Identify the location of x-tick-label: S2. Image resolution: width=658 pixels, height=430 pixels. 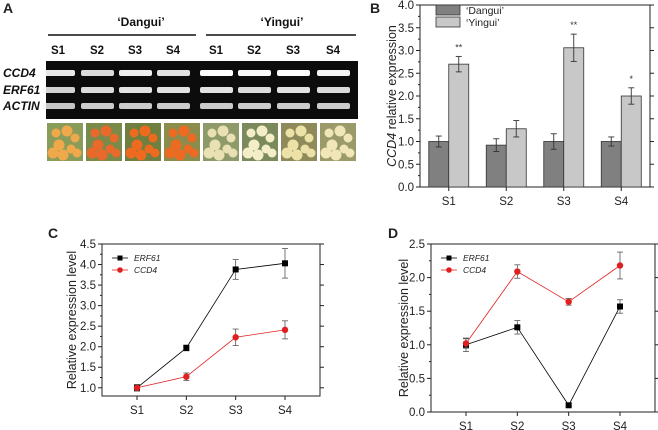
(506, 202).